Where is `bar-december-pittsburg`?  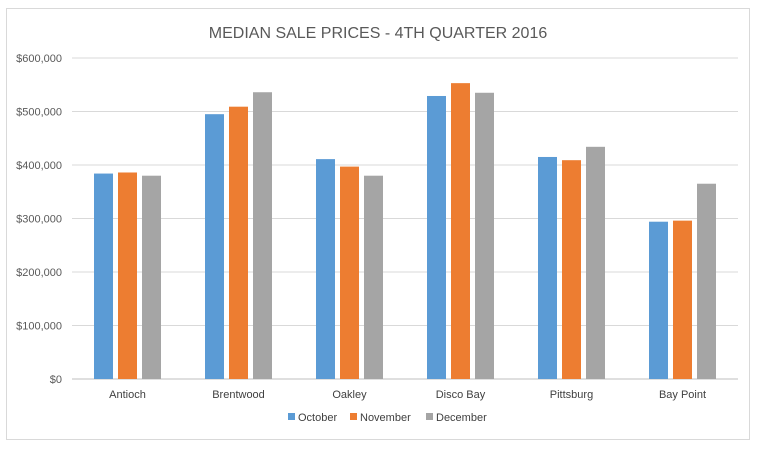 bar-december-pittsburg is located at coordinates (595, 262).